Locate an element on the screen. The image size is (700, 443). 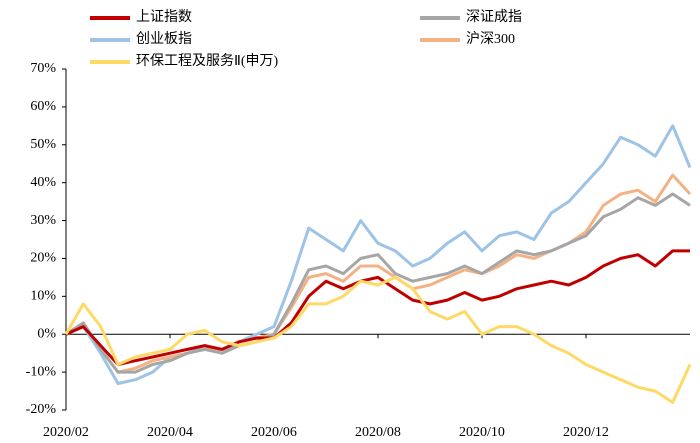
x-tick-label: 2020/06 is located at coordinates (274, 432).